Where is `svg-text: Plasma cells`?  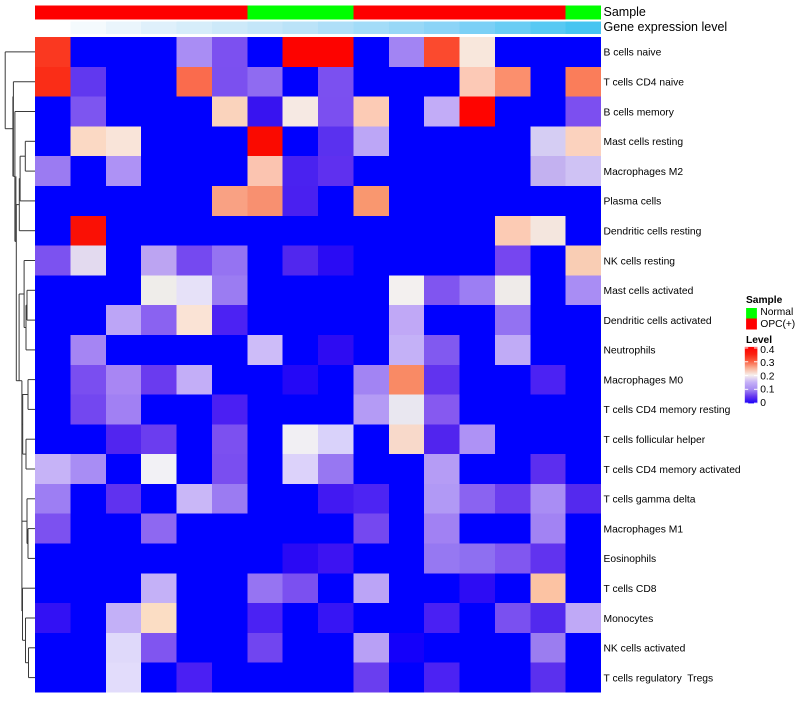 svg-text: Plasma cells is located at coordinates (633, 202).